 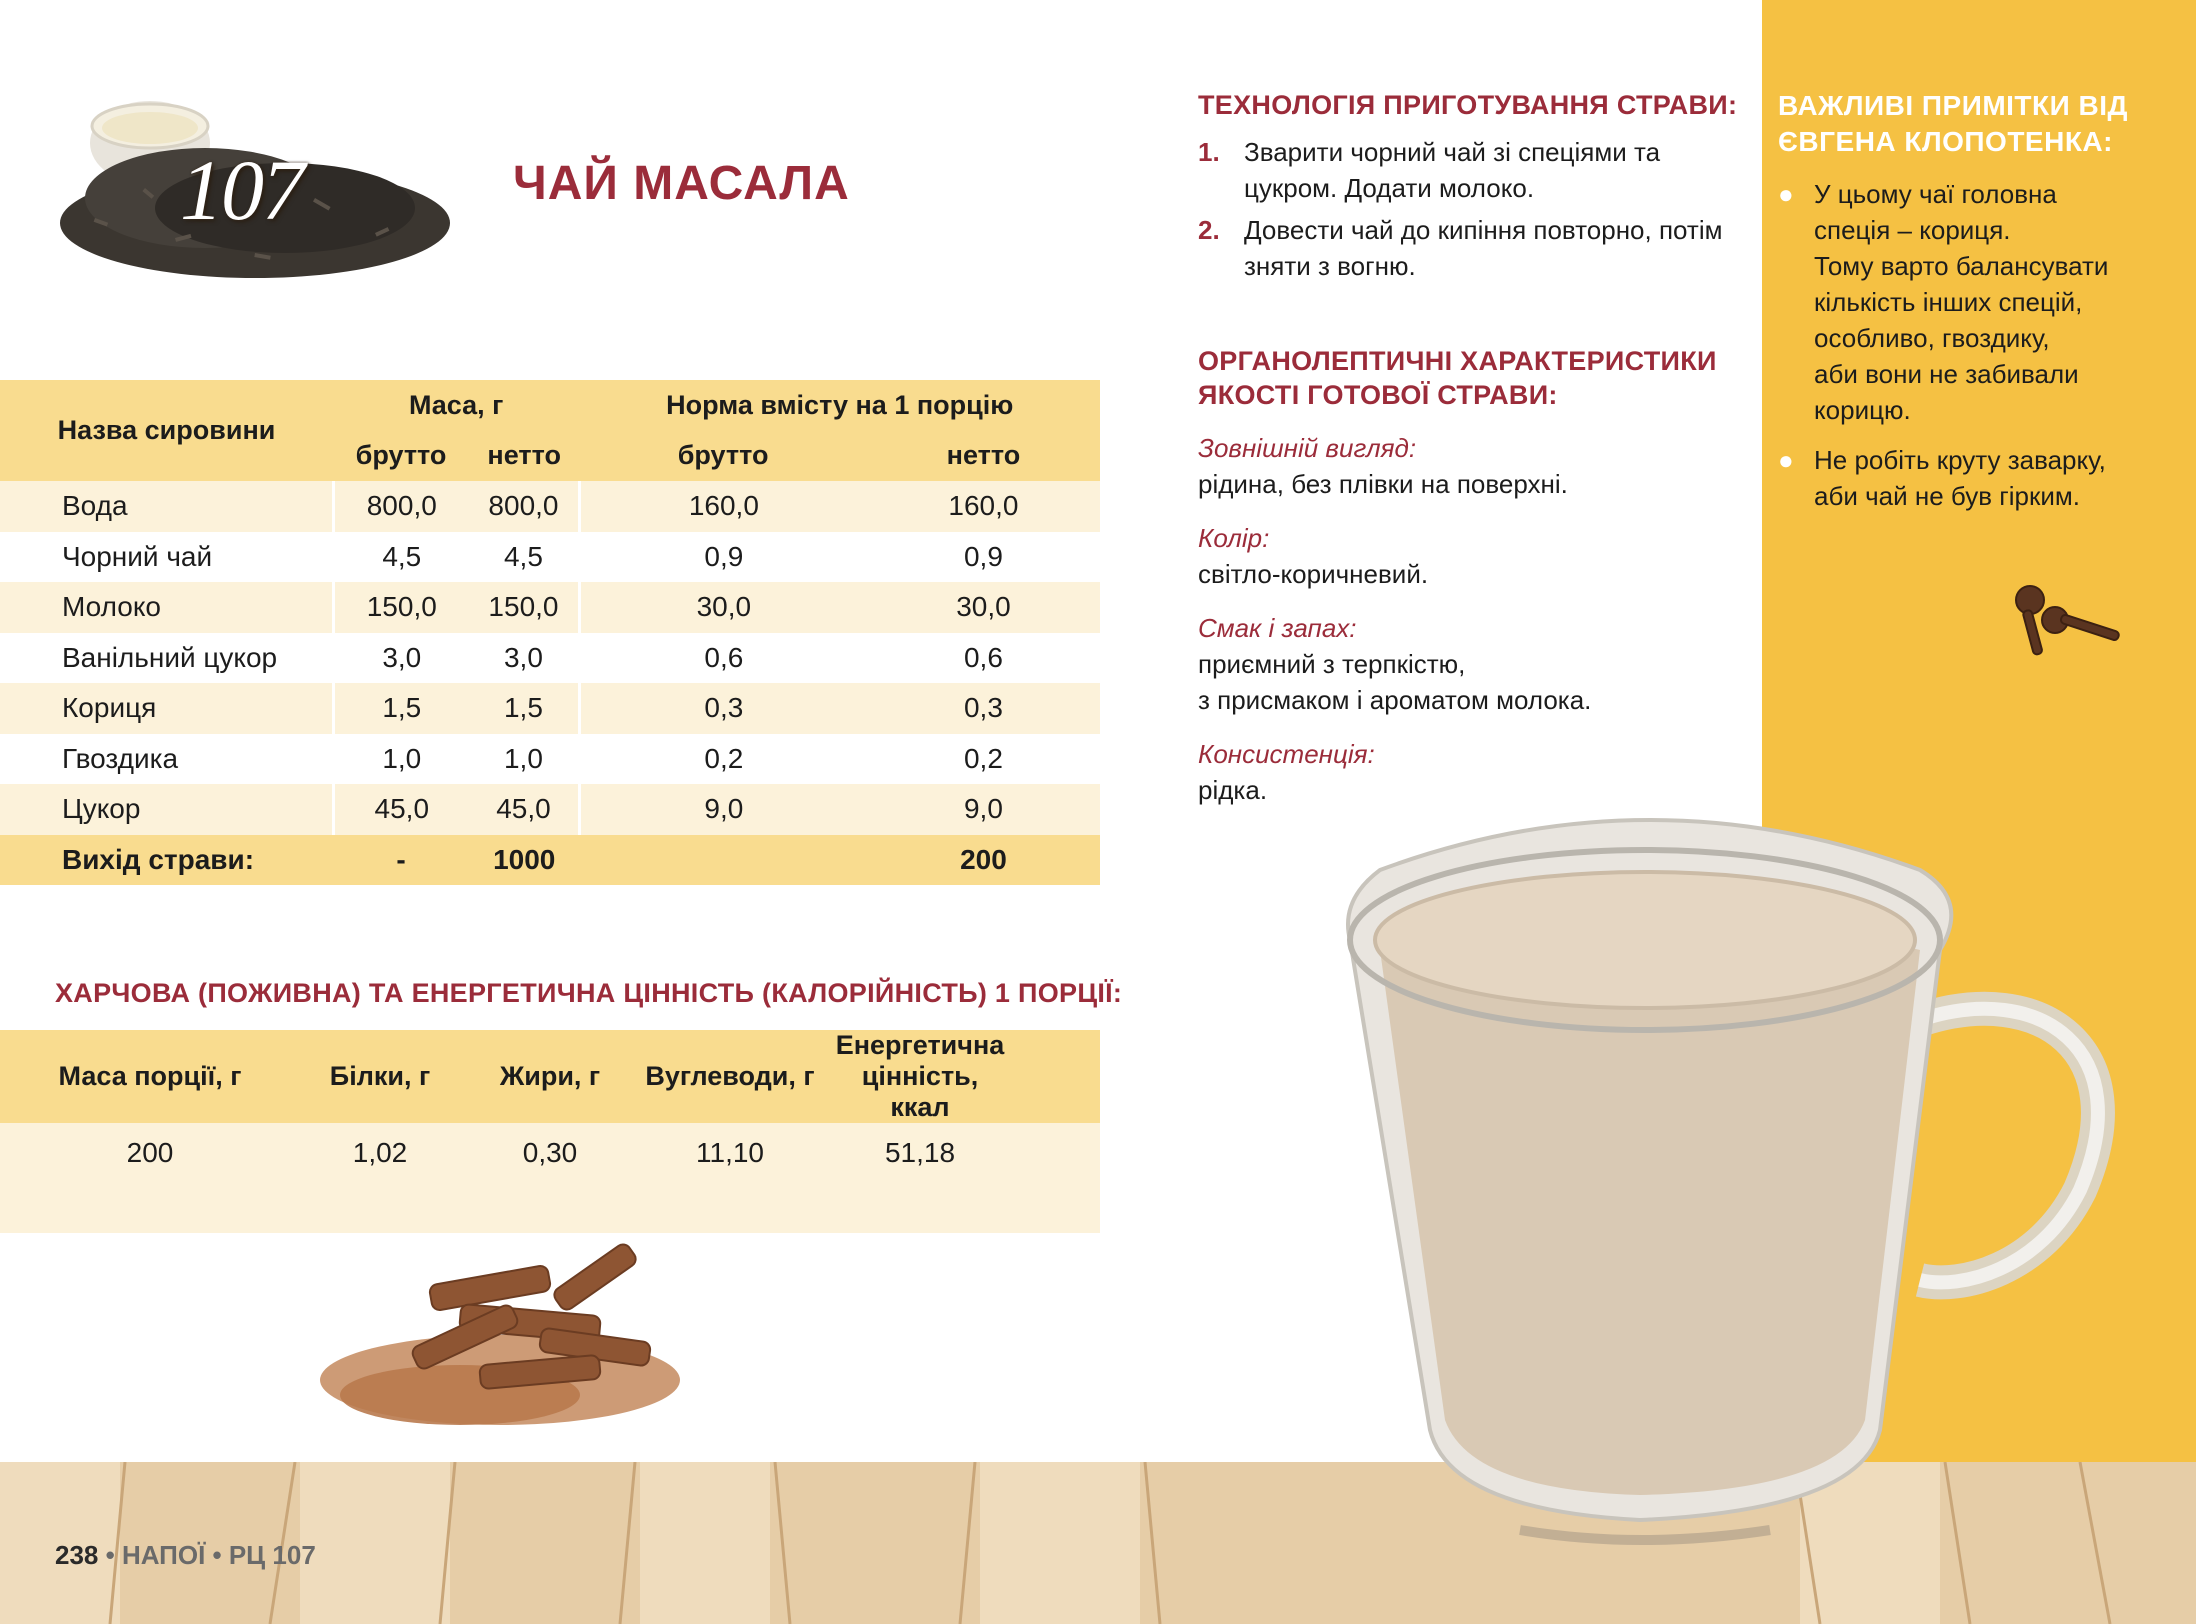 What do you see at coordinates (401, 607) in the screenshot?
I see `gross-value: 150,0` at bounding box center [401, 607].